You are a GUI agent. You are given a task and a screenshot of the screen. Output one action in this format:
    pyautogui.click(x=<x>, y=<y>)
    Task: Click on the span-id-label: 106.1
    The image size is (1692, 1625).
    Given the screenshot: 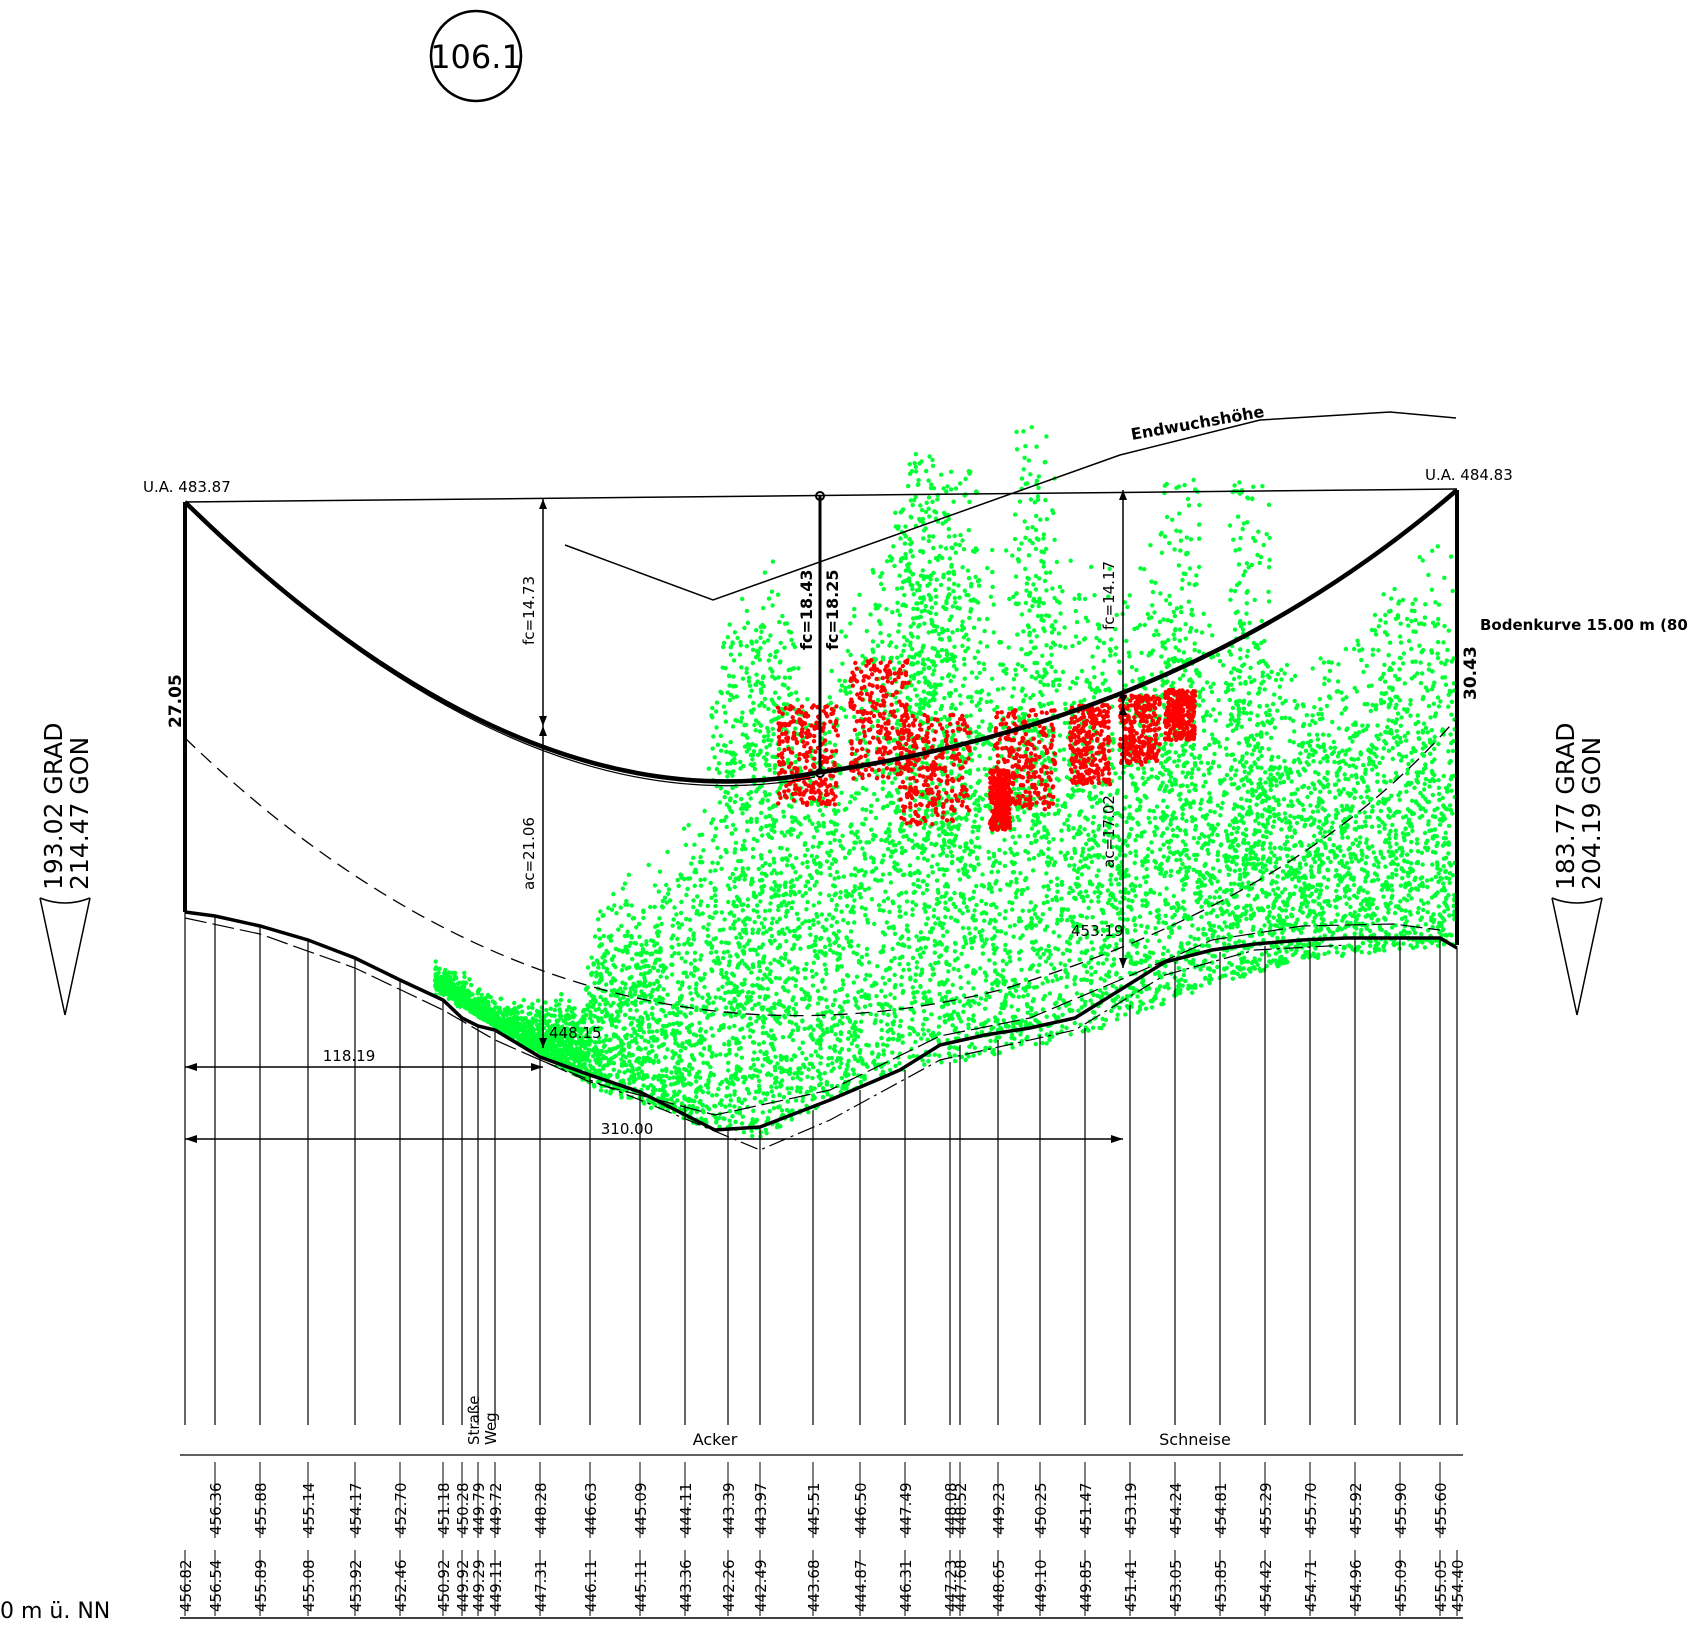 What is the action you would take?
    pyautogui.click(x=476, y=57)
    